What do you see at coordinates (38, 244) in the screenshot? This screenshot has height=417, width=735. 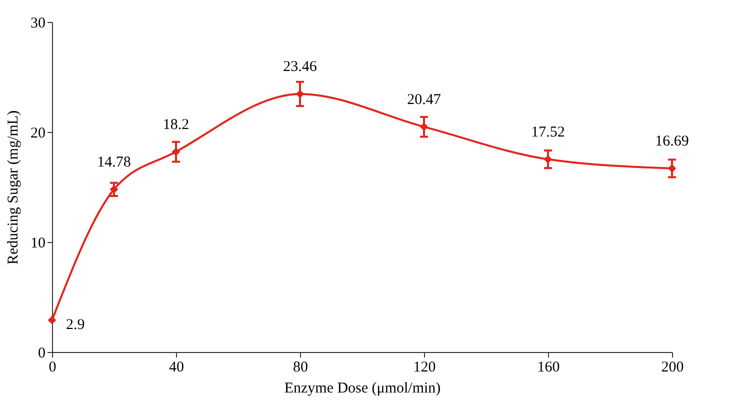 I see `y-tick-label: 10` at bounding box center [38, 244].